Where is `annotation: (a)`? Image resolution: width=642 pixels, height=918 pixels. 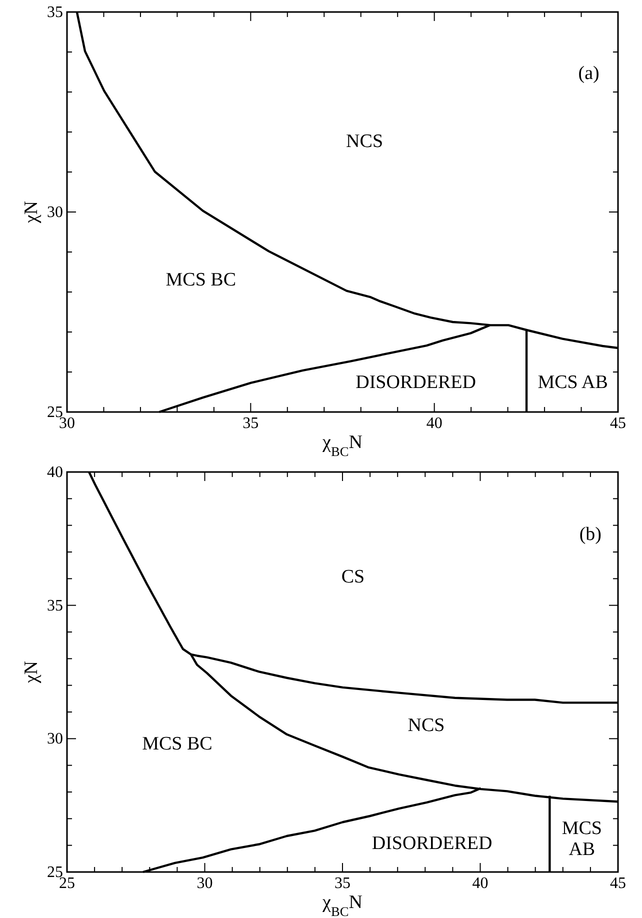
annotation: (a) is located at coordinates (589, 73).